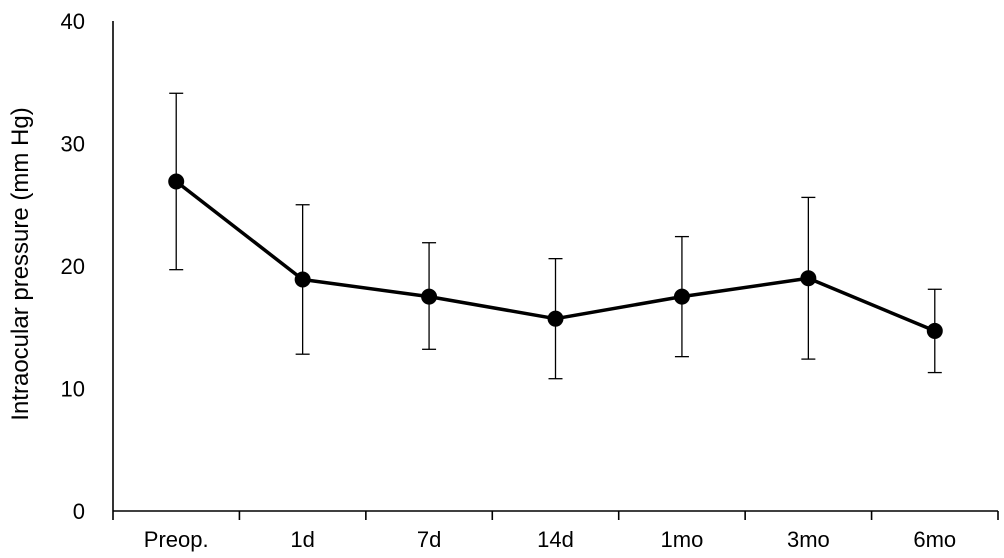 This screenshot has height=558, width=1004. What do you see at coordinates (73, 389) in the screenshot?
I see `y-tick-label: 10` at bounding box center [73, 389].